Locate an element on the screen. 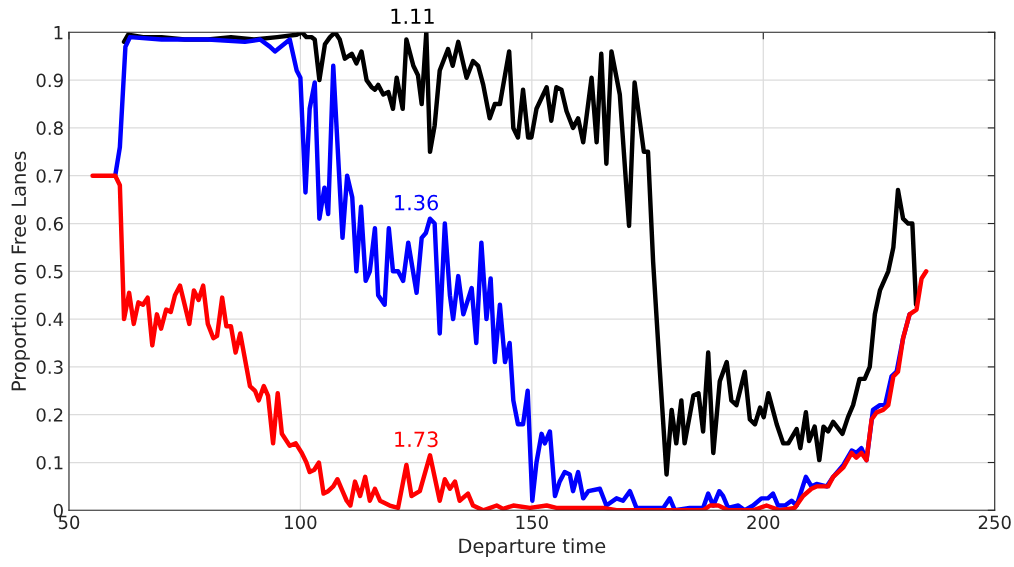 This screenshot has height=567, width=1014. y-tick-label: 0.6 is located at coordinates (49, 223).